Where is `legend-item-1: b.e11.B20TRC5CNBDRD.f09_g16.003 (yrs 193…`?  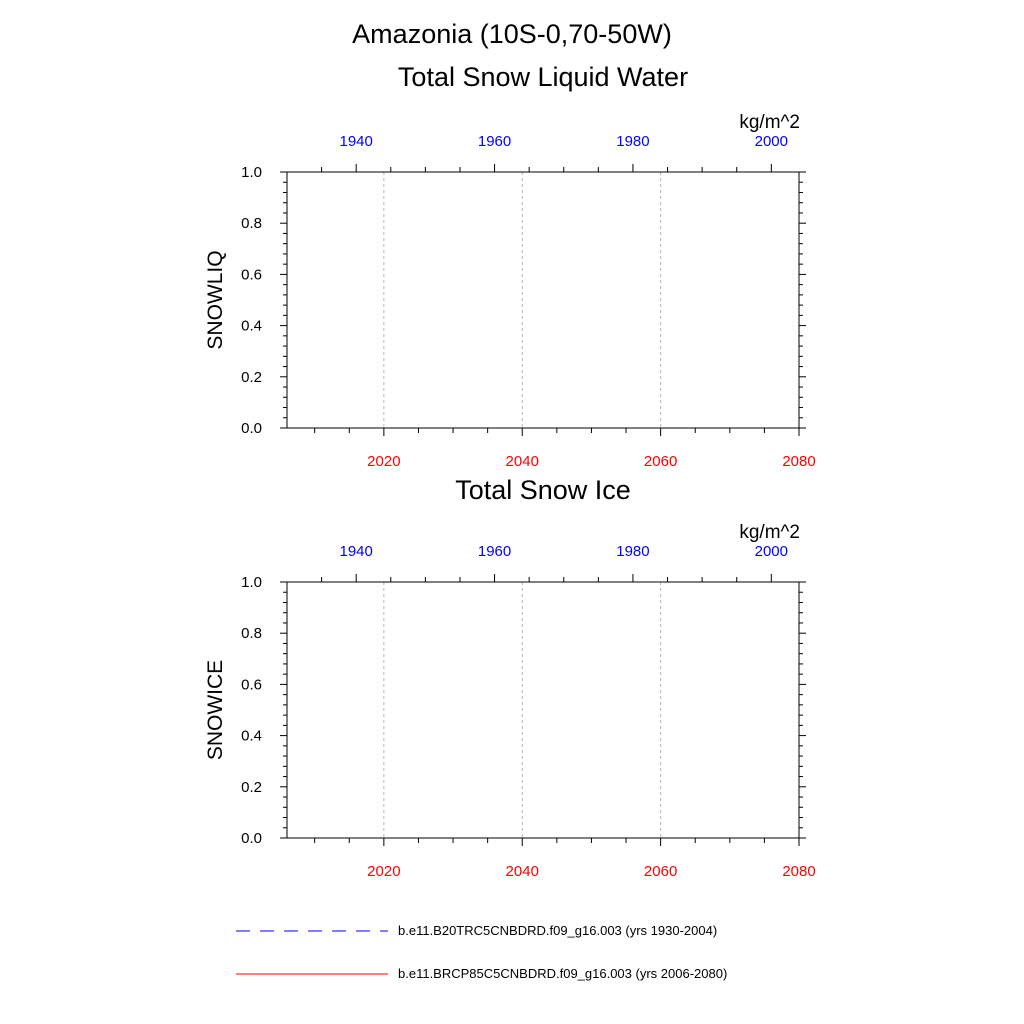
legend-item-1: b.e11.B20TRC5CNBDRD.f09_g16.003 (yrs 193… is located at coordinates (476, 930).